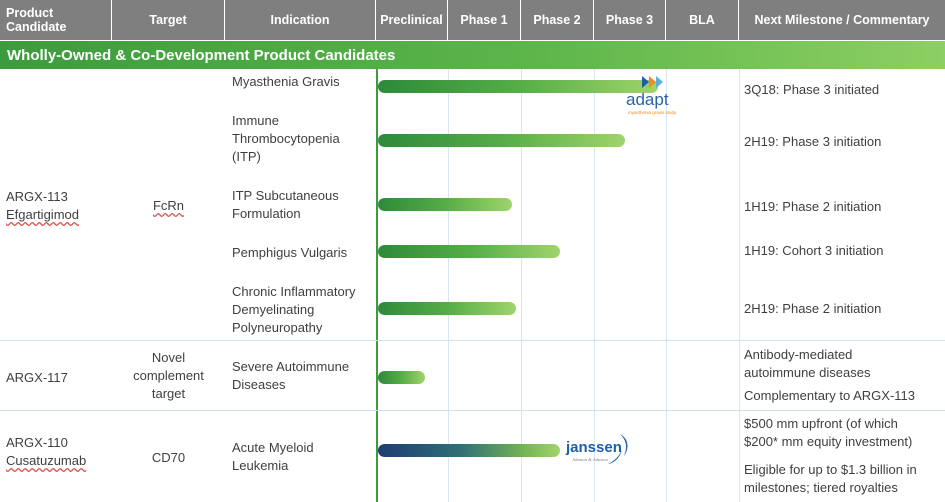  What do you see at coordinates (300, 20) in the screenshot?
I see `header-indication: Indication` at bounding box center [300, 20].